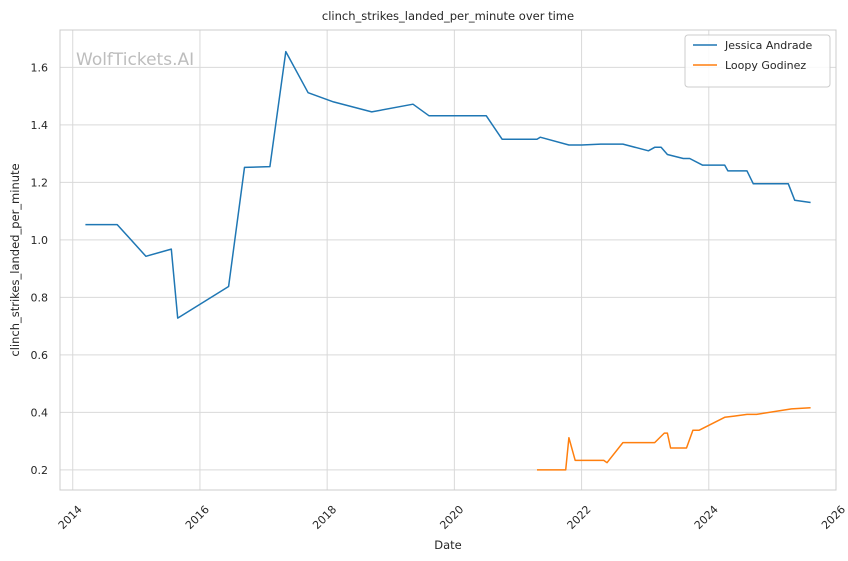 This screenshot has height=561, width=848. I want to click on legend-label: Loopy Godinez, so click(765, 65).